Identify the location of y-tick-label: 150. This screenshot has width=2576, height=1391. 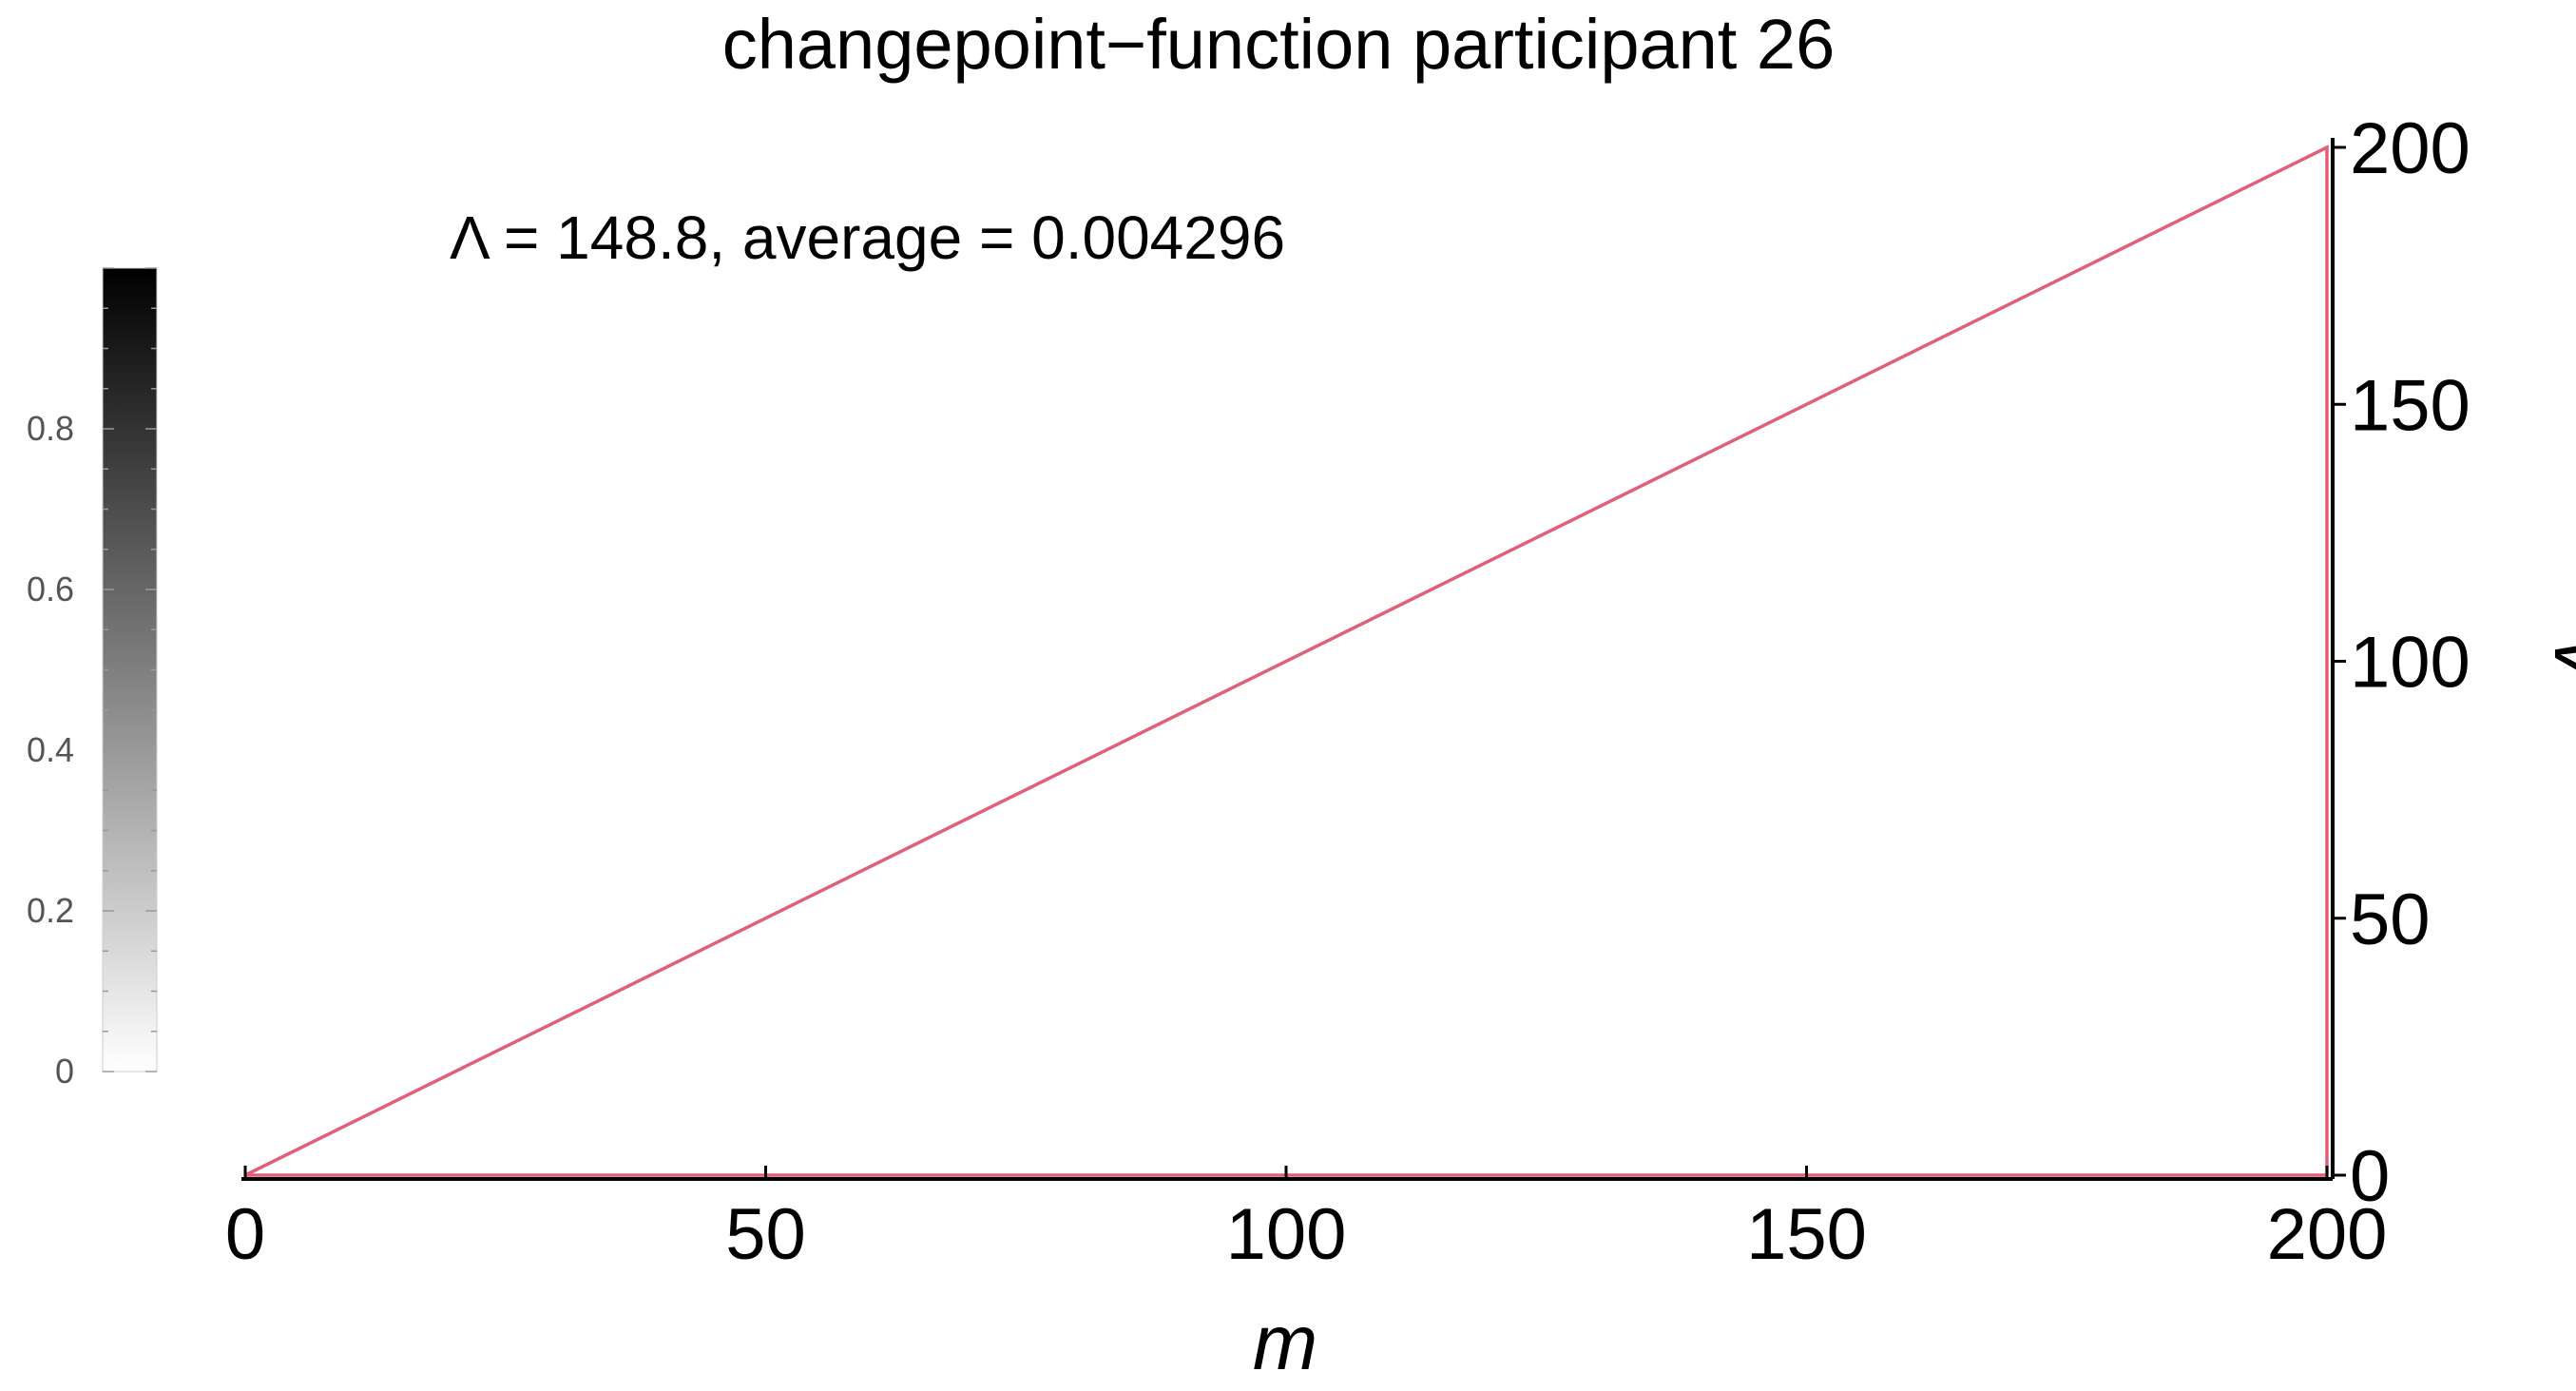
(2410, 405).